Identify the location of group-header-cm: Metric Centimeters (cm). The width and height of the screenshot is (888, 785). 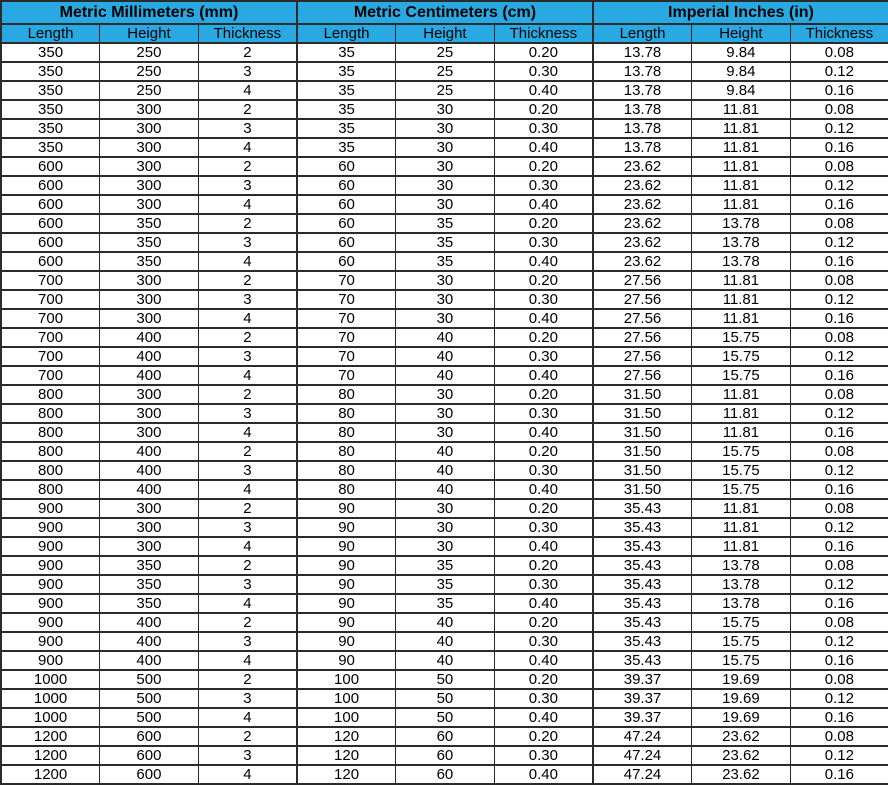
(444, 12).